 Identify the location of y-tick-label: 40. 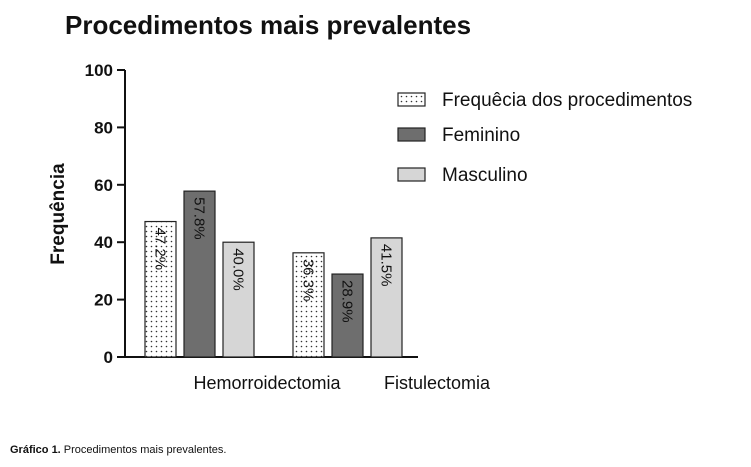
(103, 242).